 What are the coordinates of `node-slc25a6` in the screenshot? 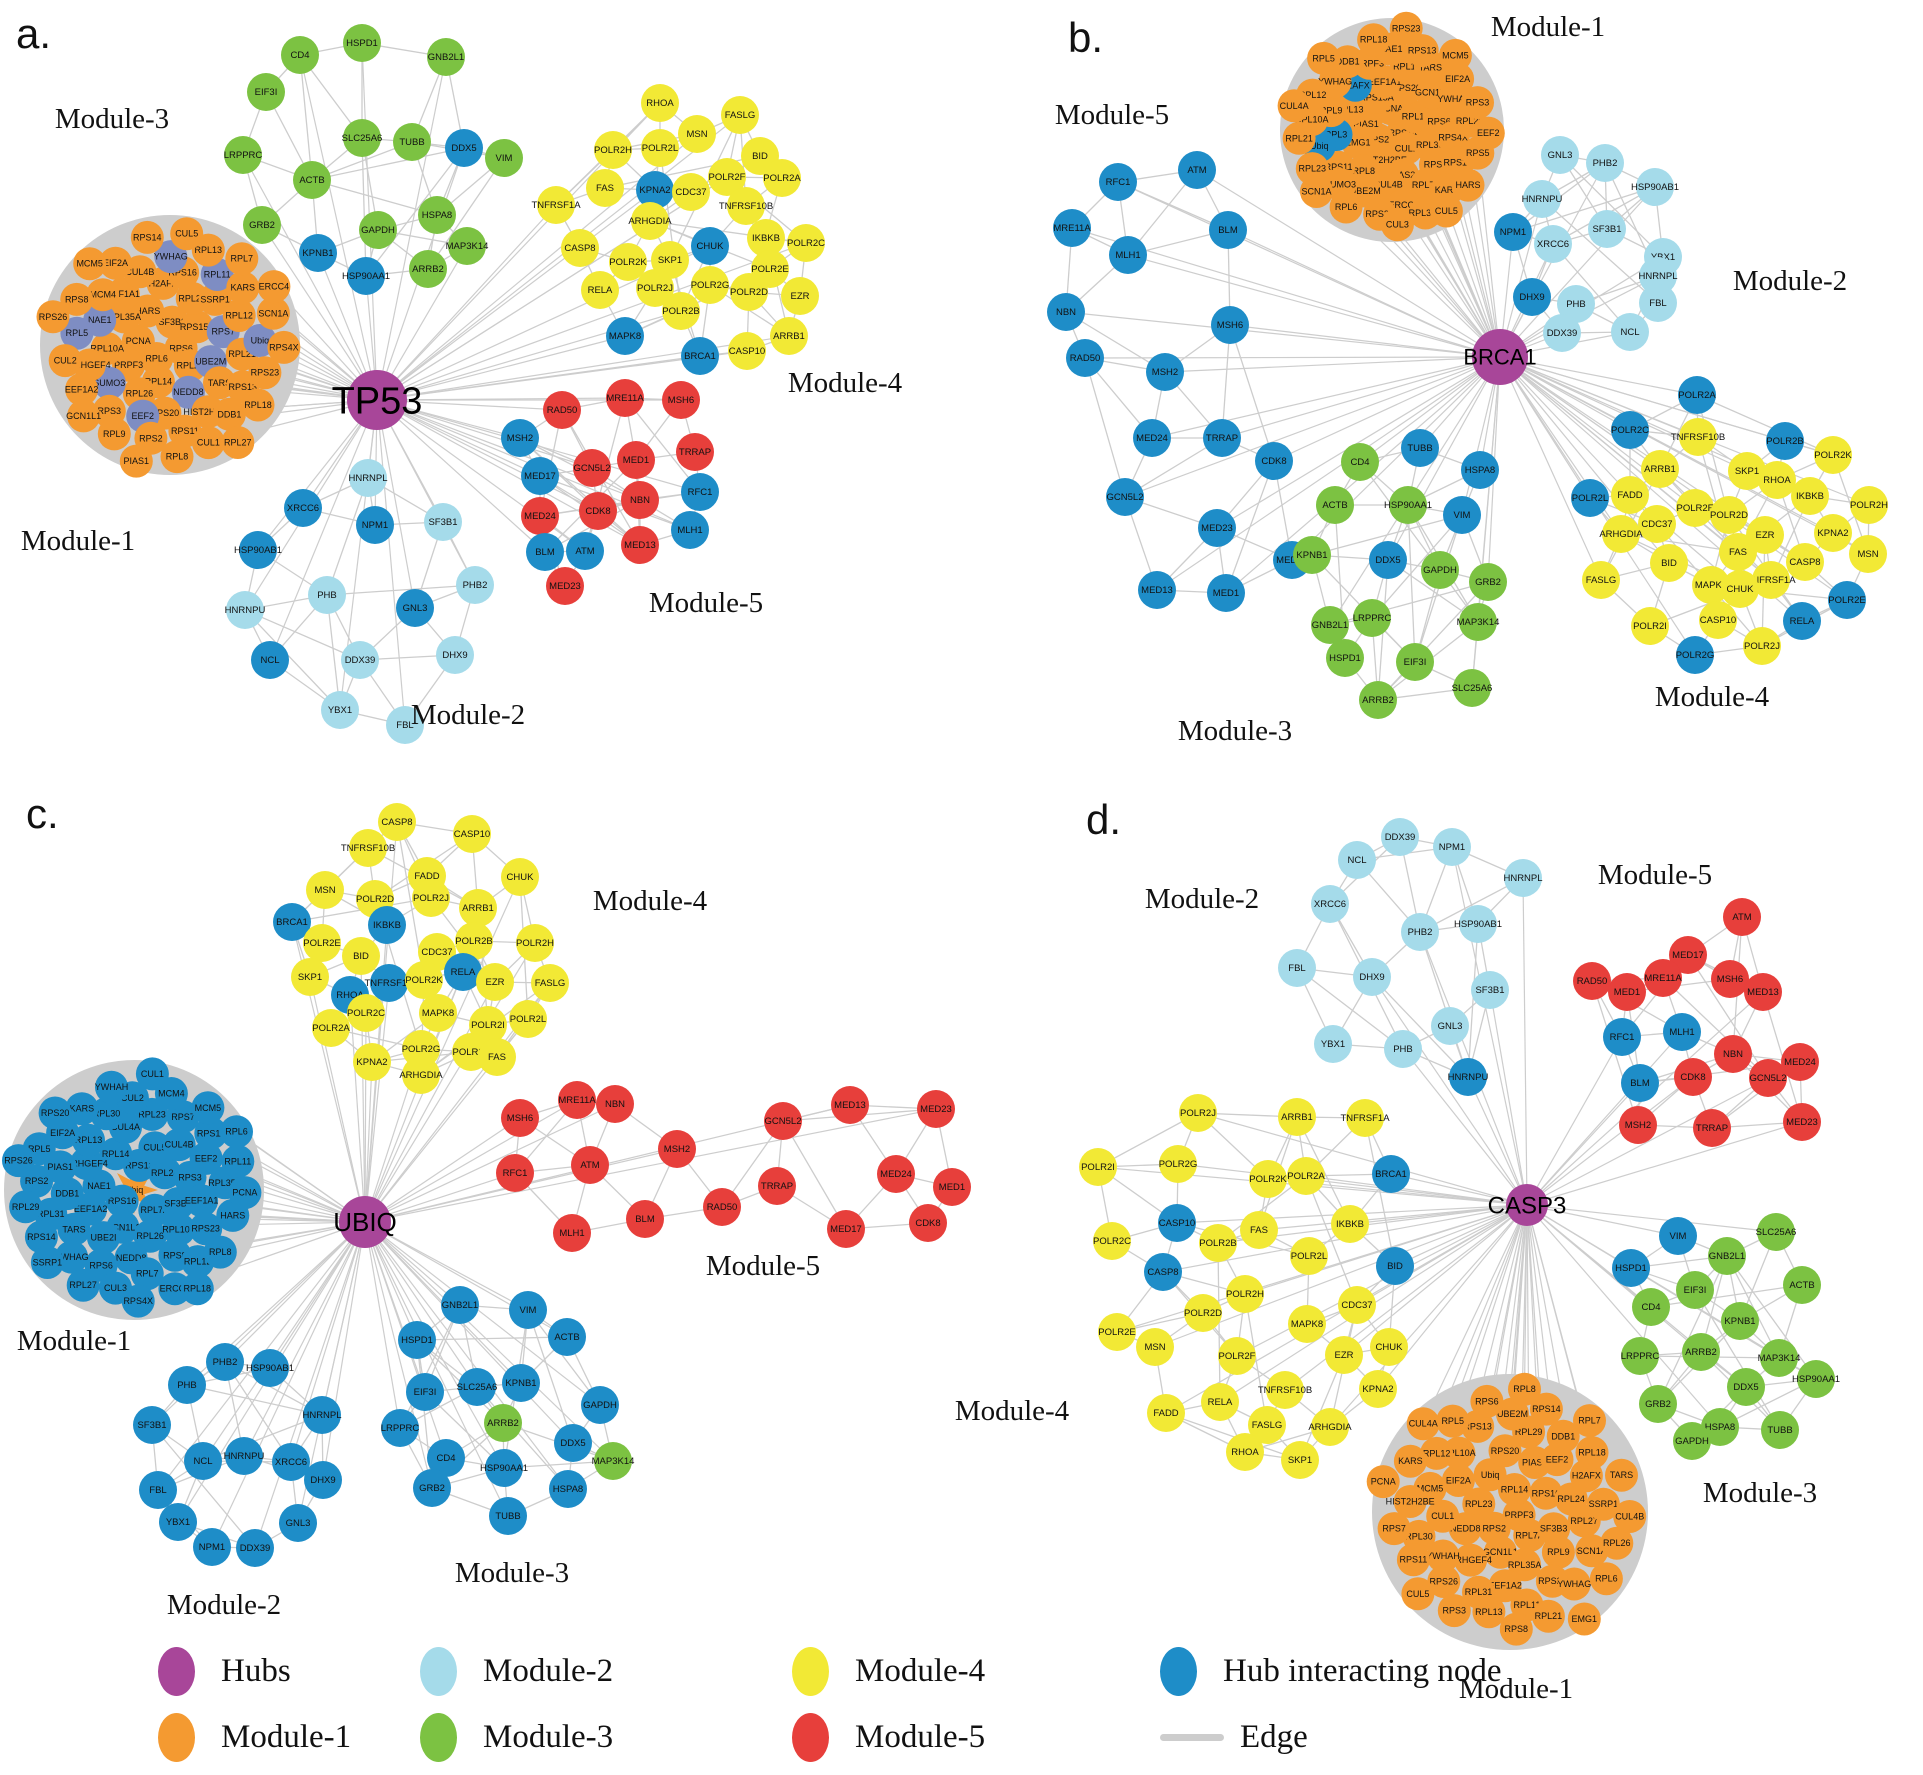 It's located at (477, 1387).